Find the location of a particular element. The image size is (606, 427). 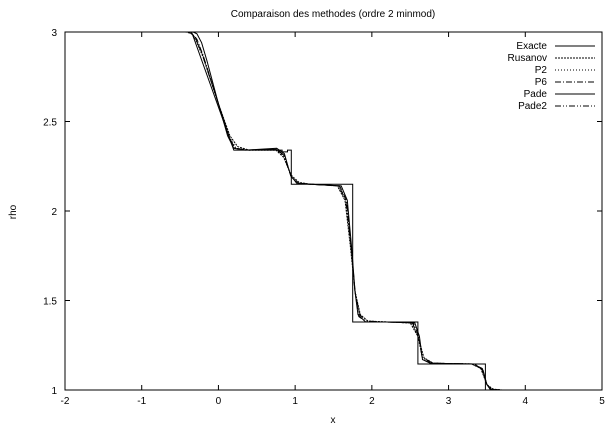

x-tick-label: 4 is located at coordinates (526, 401).